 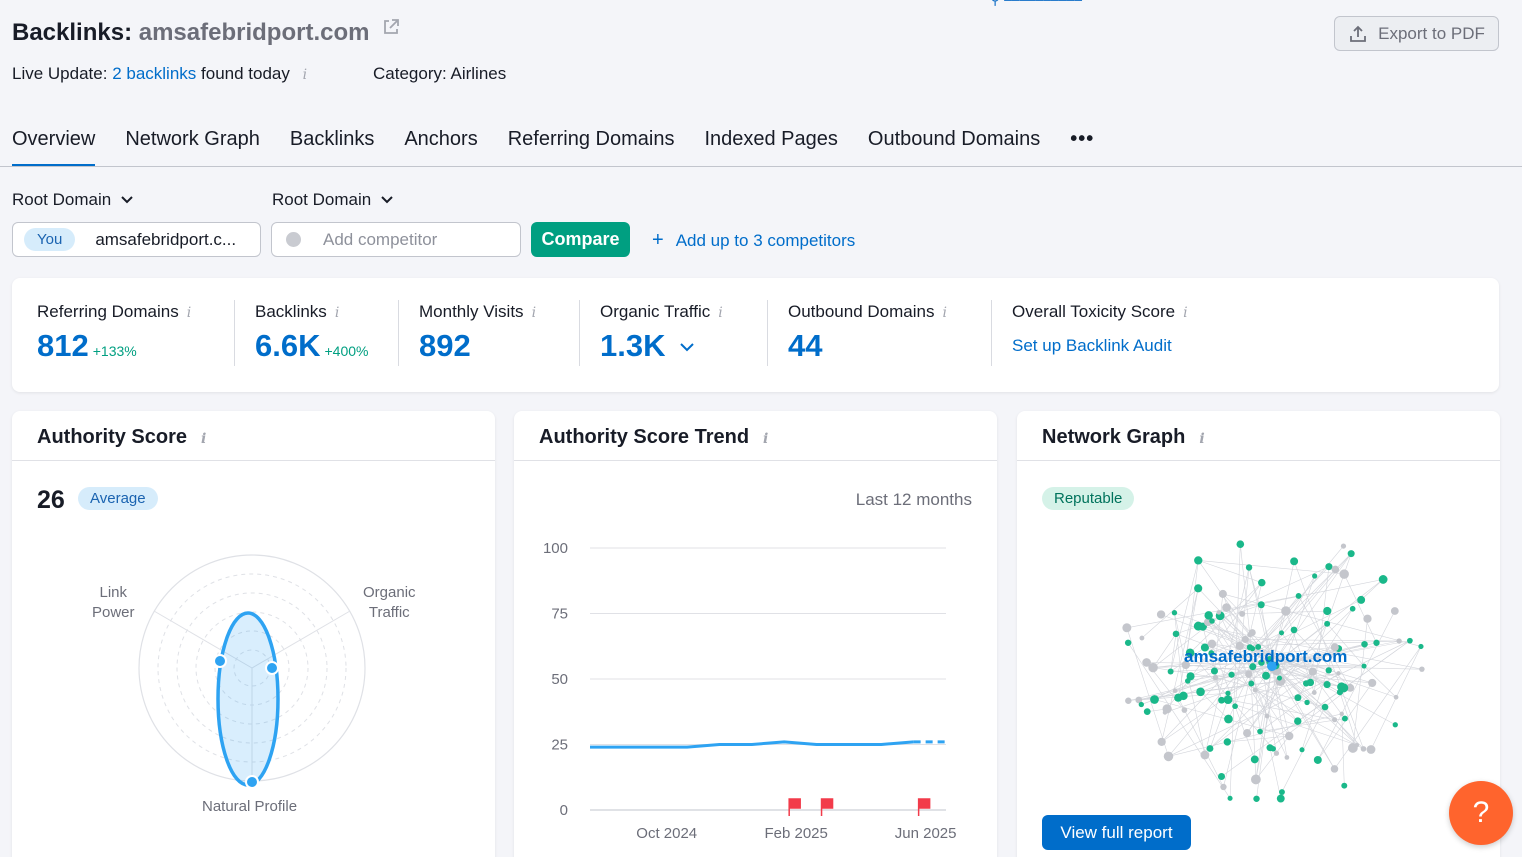 What do you see at coordinates (346, 351) in the screenshot?
I see `metric-delta: +400%` at bounding box center [346, 351].